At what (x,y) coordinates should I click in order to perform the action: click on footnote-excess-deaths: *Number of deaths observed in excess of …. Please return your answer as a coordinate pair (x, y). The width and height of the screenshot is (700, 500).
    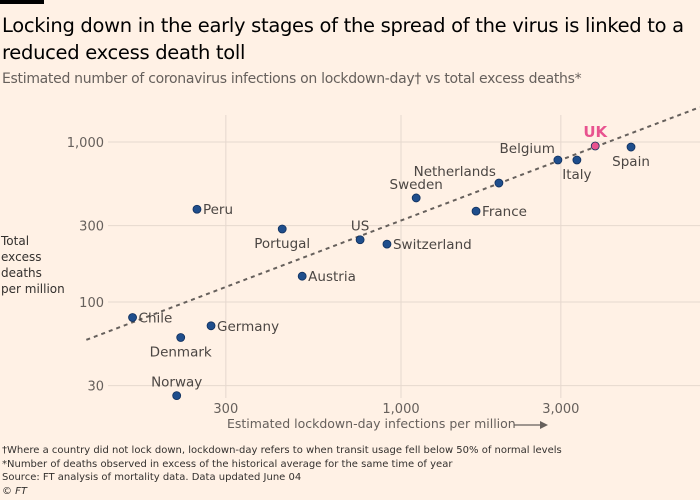
    Looking at the image, I should click on (227, 464).